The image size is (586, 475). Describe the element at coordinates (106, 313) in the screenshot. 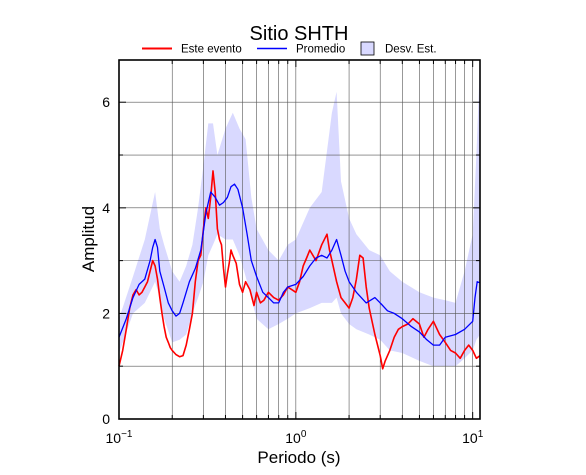

I see `y-tick-label: 2` at that location.